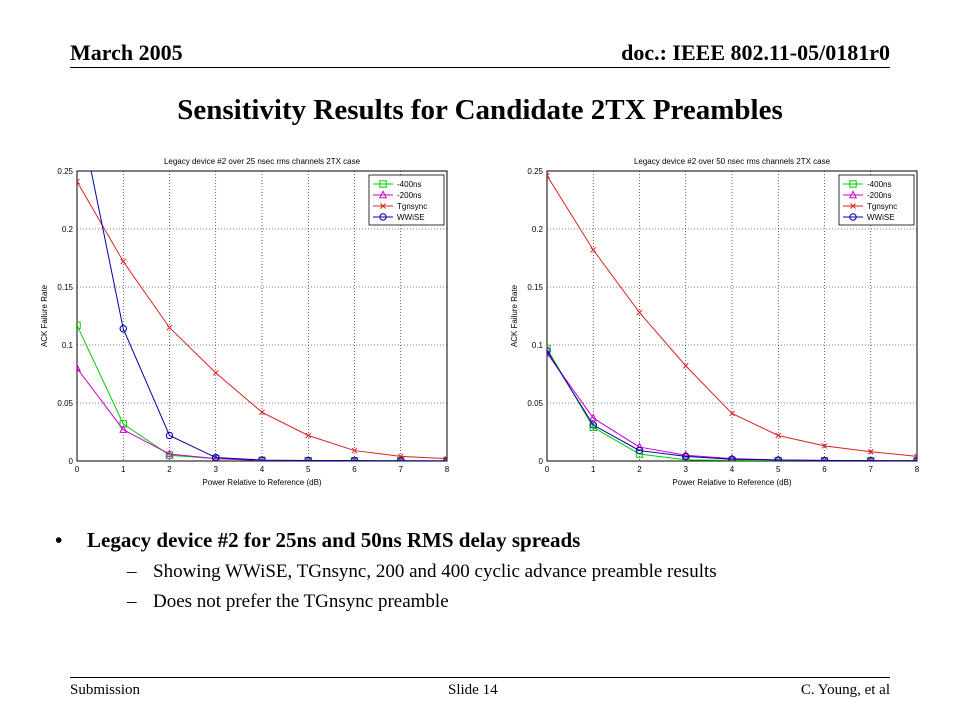 The height and width of the screenshot is (720, 960). I want to click on legend: -400ns -200ns Tgnsync WWiSE, so click(876, 200).